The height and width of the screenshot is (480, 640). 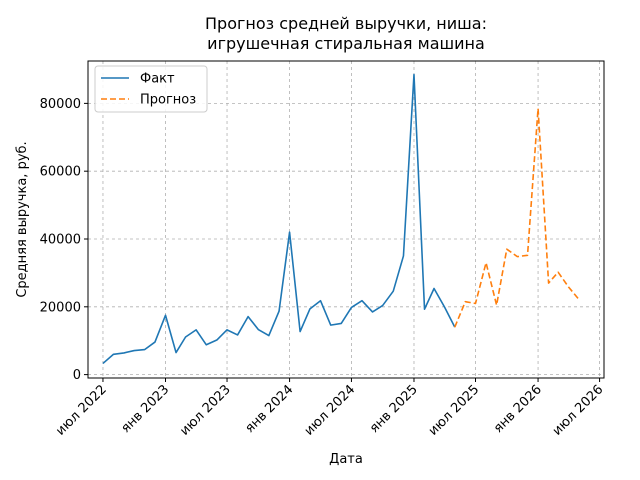 What do you see at coordinates (517, 217) in the screenshot?
I see `series-line-forecast` at bounding box center [517, 217].